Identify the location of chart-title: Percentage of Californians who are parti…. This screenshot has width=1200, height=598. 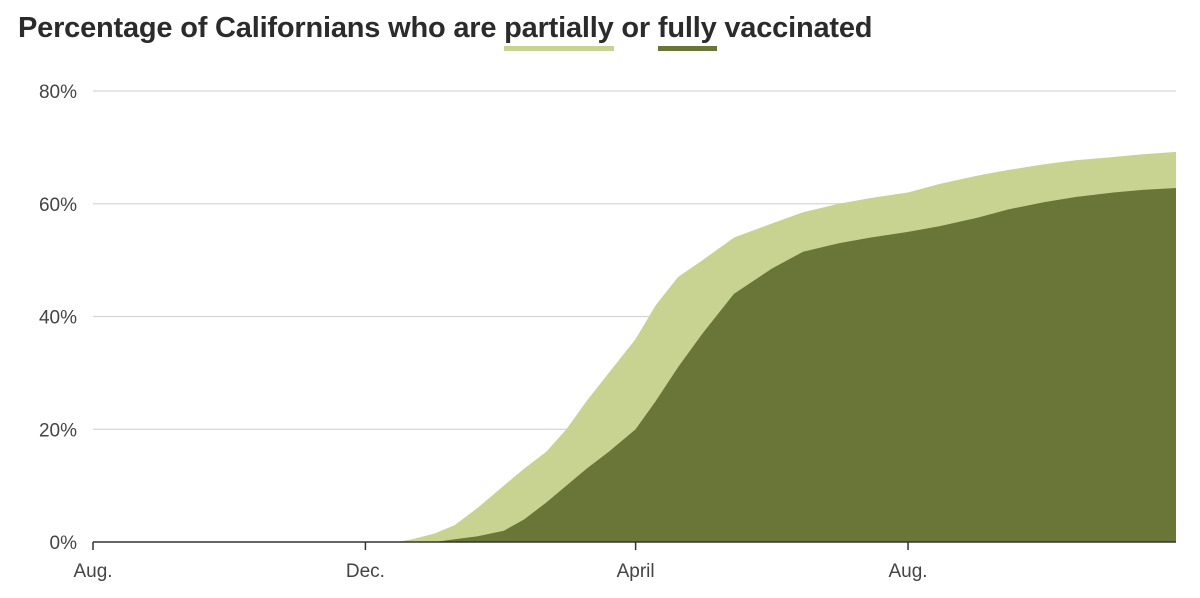
(445, 31).